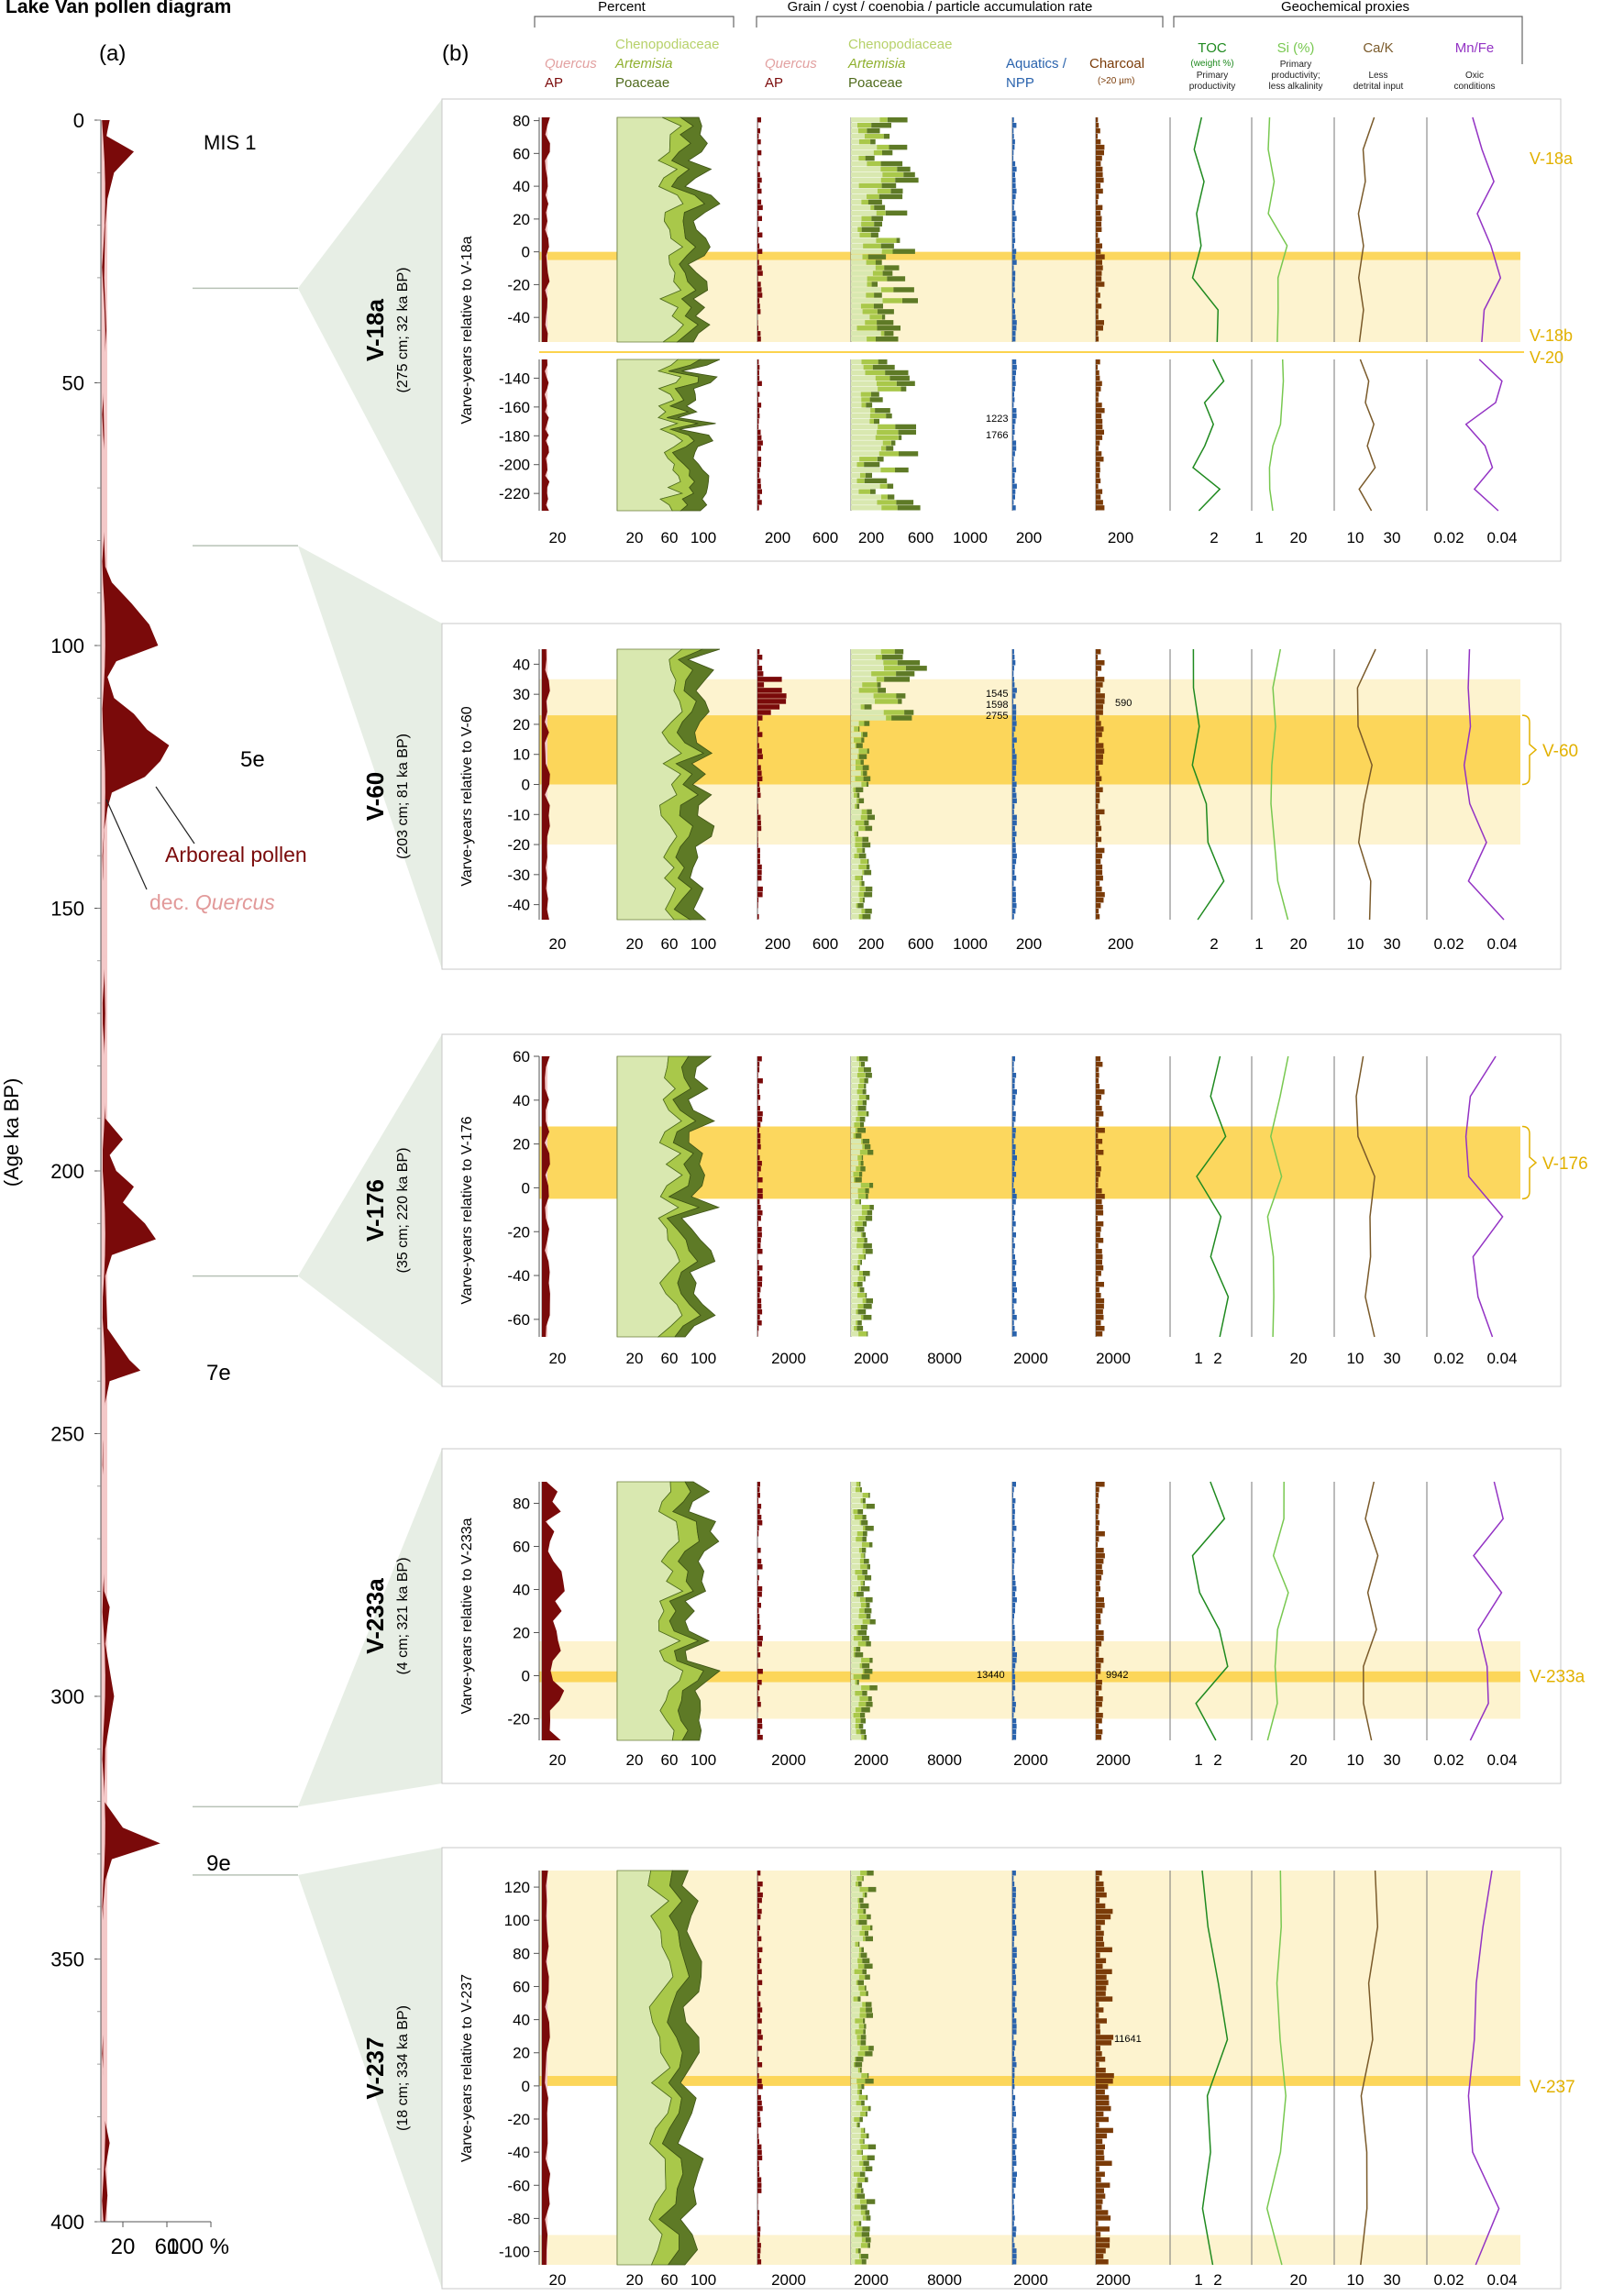 This screenshot has height=2296, width=1602. Describe the element at coordinates (521, 1590) in the screenshot. I see `y-tick-label: 40` at that location.